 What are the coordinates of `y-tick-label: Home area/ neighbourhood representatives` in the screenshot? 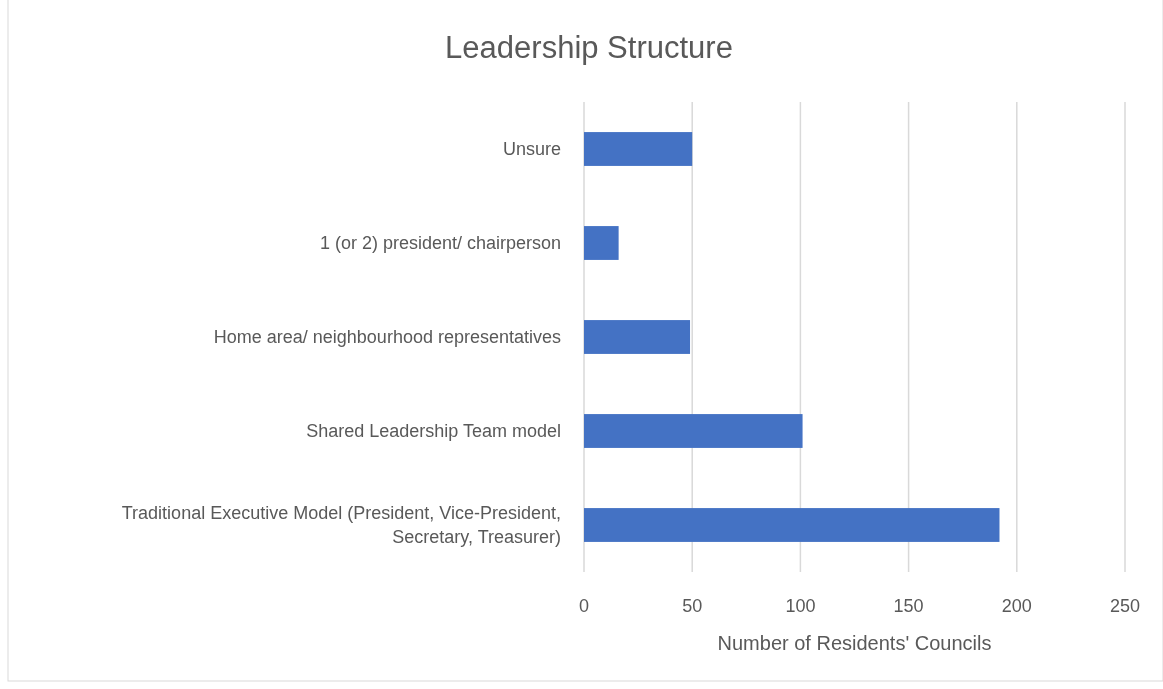 It's located at (387, 337).